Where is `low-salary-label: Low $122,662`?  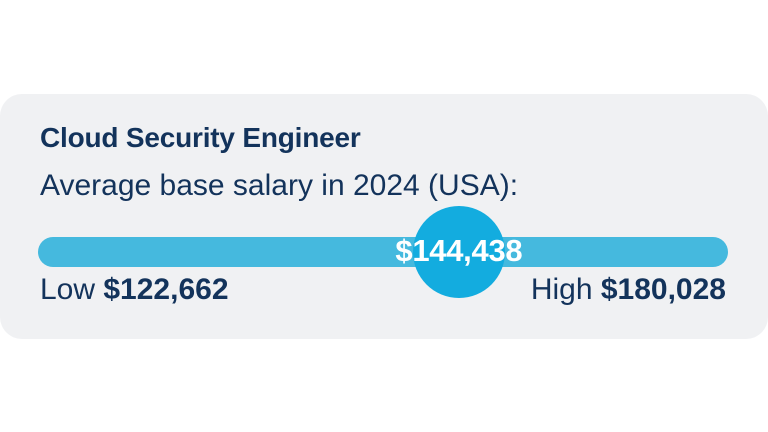 low-salary-label: Low $122,662 is located at coordinates (134, 290).